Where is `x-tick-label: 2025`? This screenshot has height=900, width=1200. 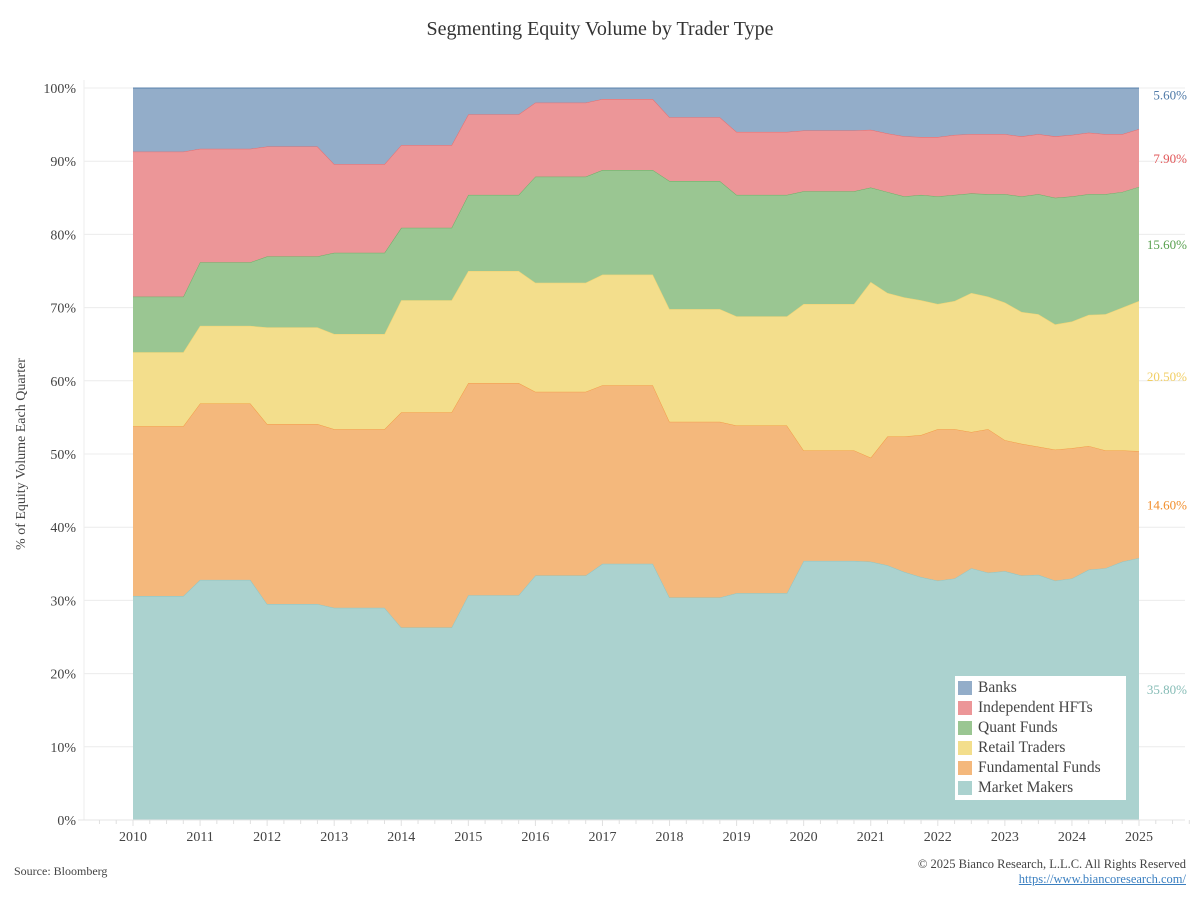 x-tick-label: 2025 is located at coordinates (1139, 837).